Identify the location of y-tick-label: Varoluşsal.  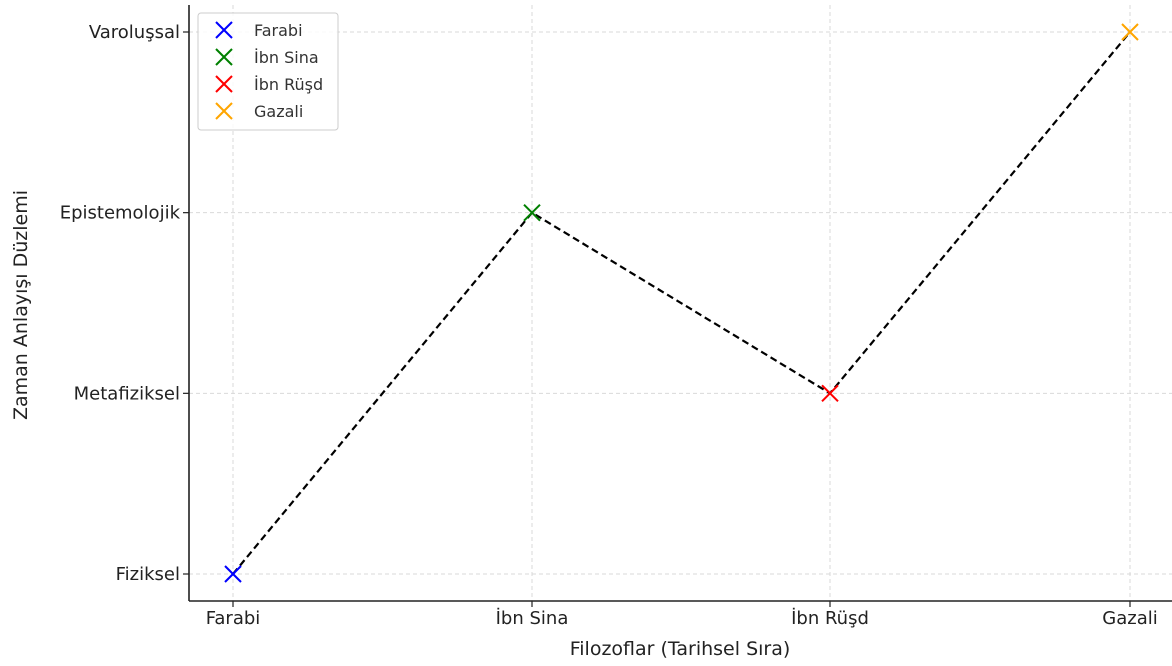
(134, 32).